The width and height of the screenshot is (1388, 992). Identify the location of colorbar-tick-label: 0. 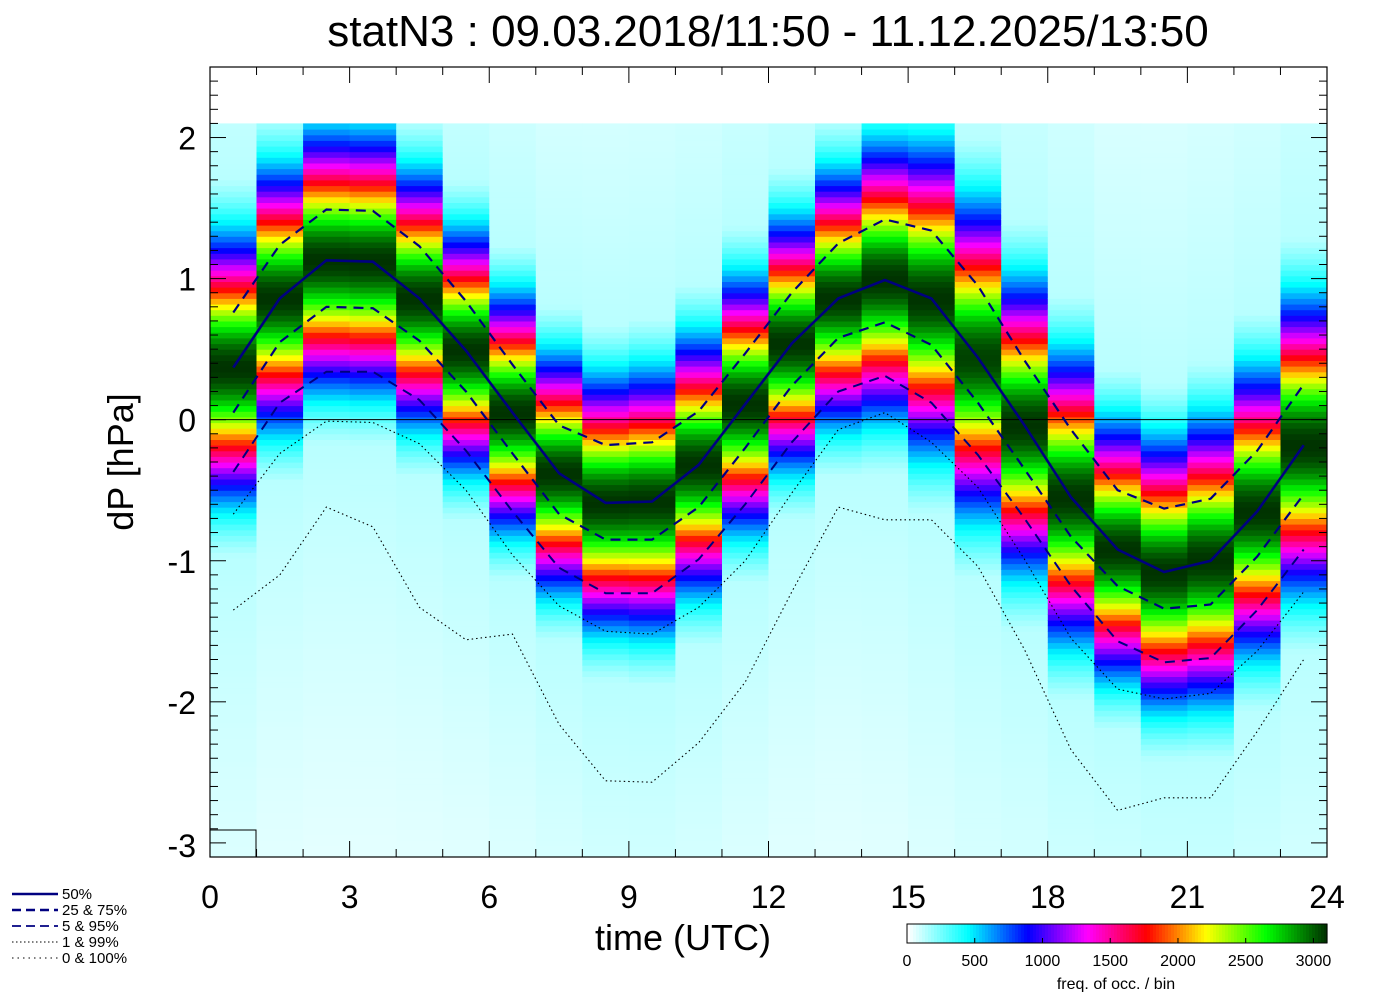
(907, 961).